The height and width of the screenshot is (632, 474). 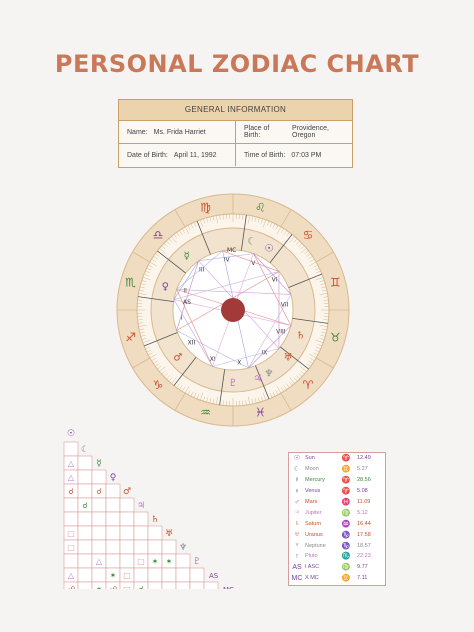 I want to click on planet-degree: 11.09, so click(x=364, y=502).